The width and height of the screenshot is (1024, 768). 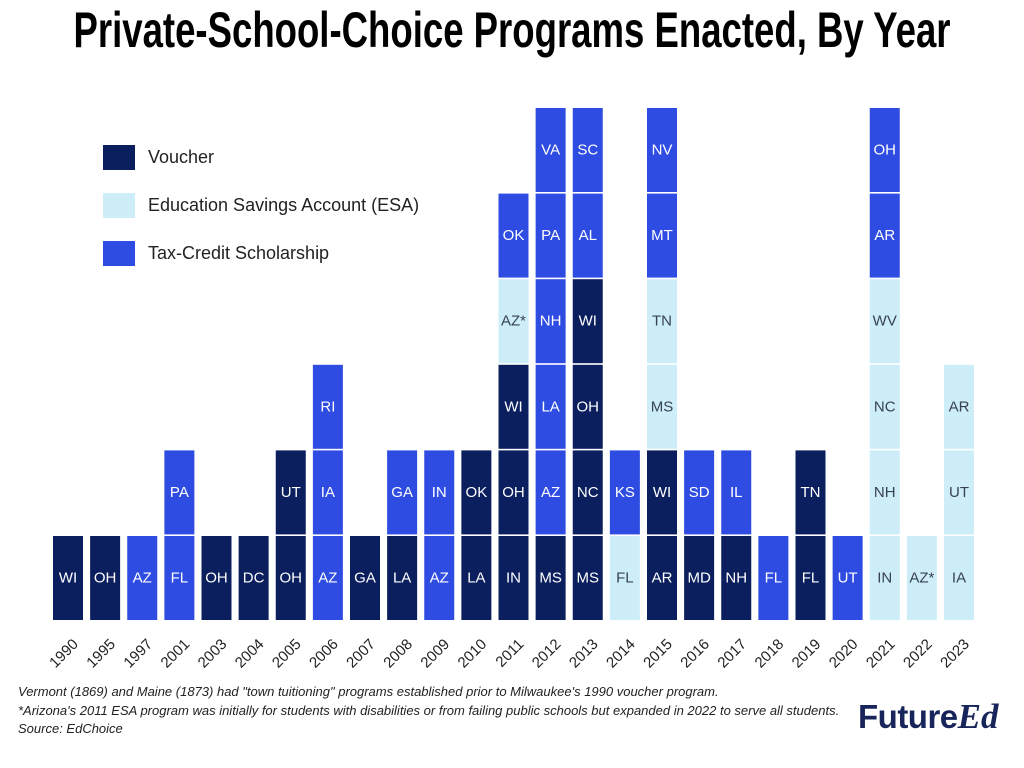 What do you see at coordinates (239, 253) in the screenshot?
I see `legend-label-tax-credit: Tax-Credit Scholarship` at bounding box center [239, 253].